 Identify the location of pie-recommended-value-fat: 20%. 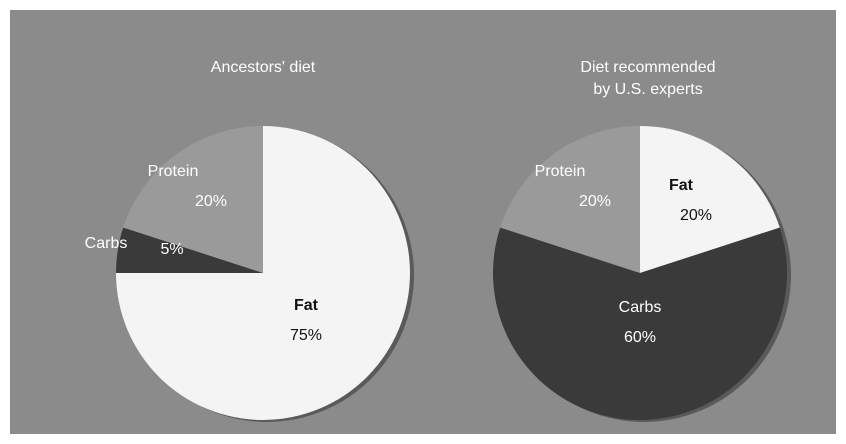
(696, 215).